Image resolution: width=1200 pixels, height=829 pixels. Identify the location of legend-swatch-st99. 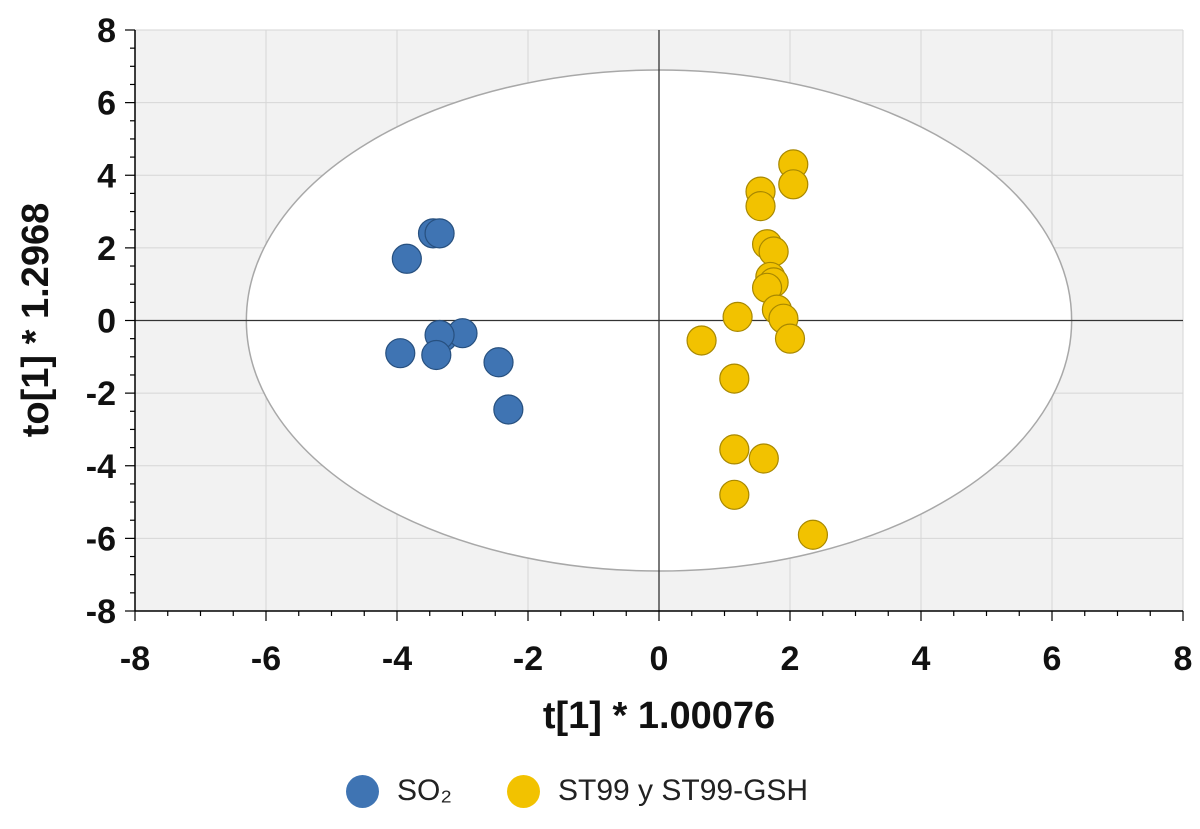
(523, 791).